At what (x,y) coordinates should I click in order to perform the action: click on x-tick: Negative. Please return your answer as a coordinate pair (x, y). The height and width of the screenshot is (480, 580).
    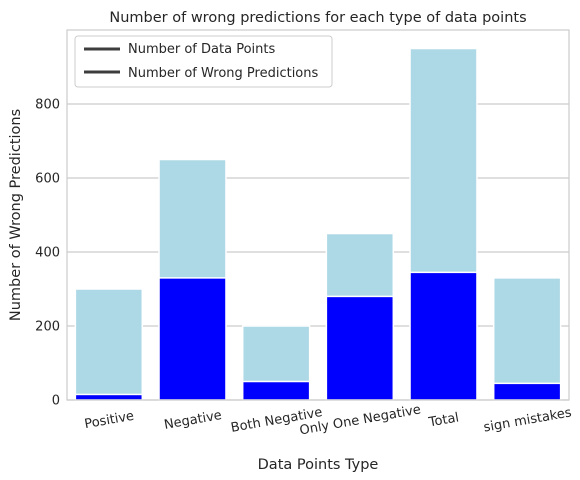
    Looking at the image, I should click on (193, 420).